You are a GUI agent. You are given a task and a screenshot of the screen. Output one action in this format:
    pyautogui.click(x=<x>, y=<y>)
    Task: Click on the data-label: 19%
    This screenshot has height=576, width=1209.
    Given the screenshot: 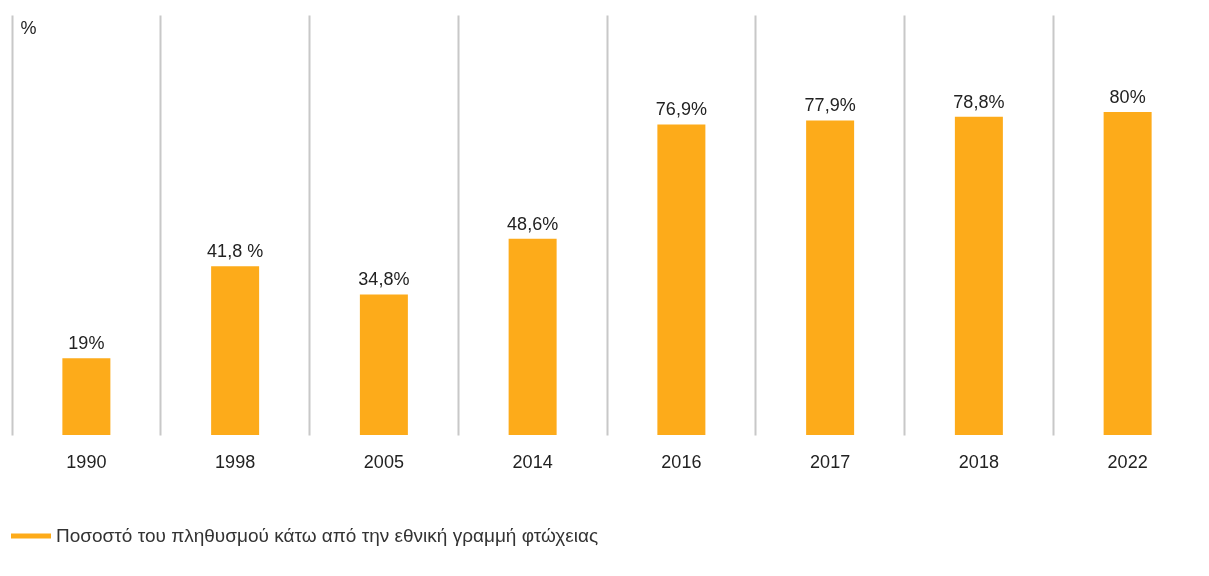 What is the action you would take?
    pyautogui.click(x=86, y=343)
    